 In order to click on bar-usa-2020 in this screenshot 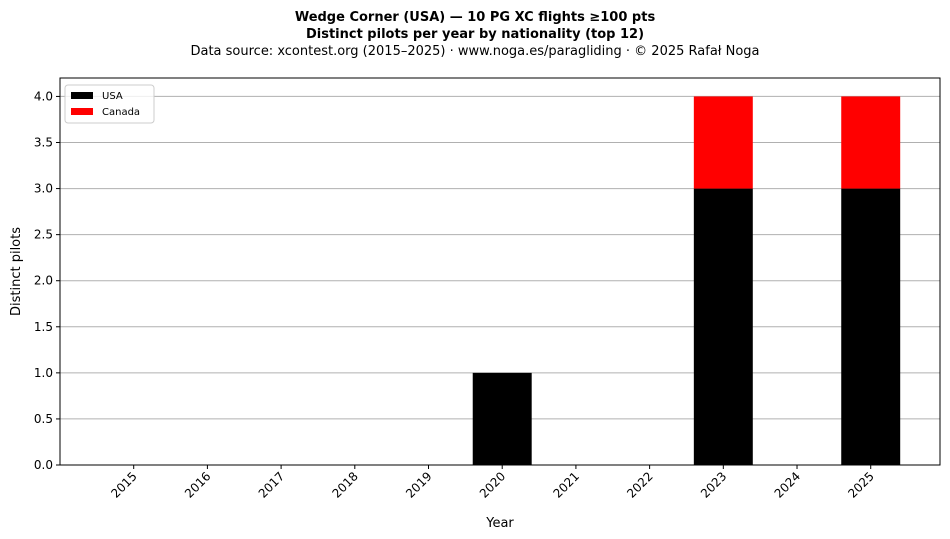, I will do `click(502, 418)`.